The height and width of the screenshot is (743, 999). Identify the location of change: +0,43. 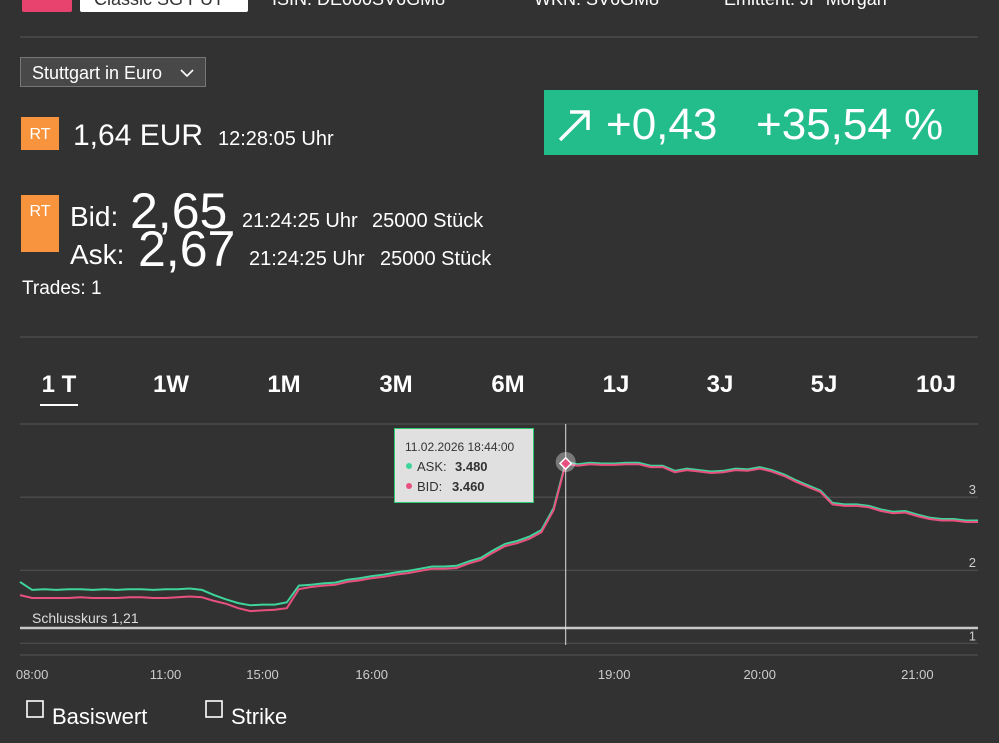
(661, 124).